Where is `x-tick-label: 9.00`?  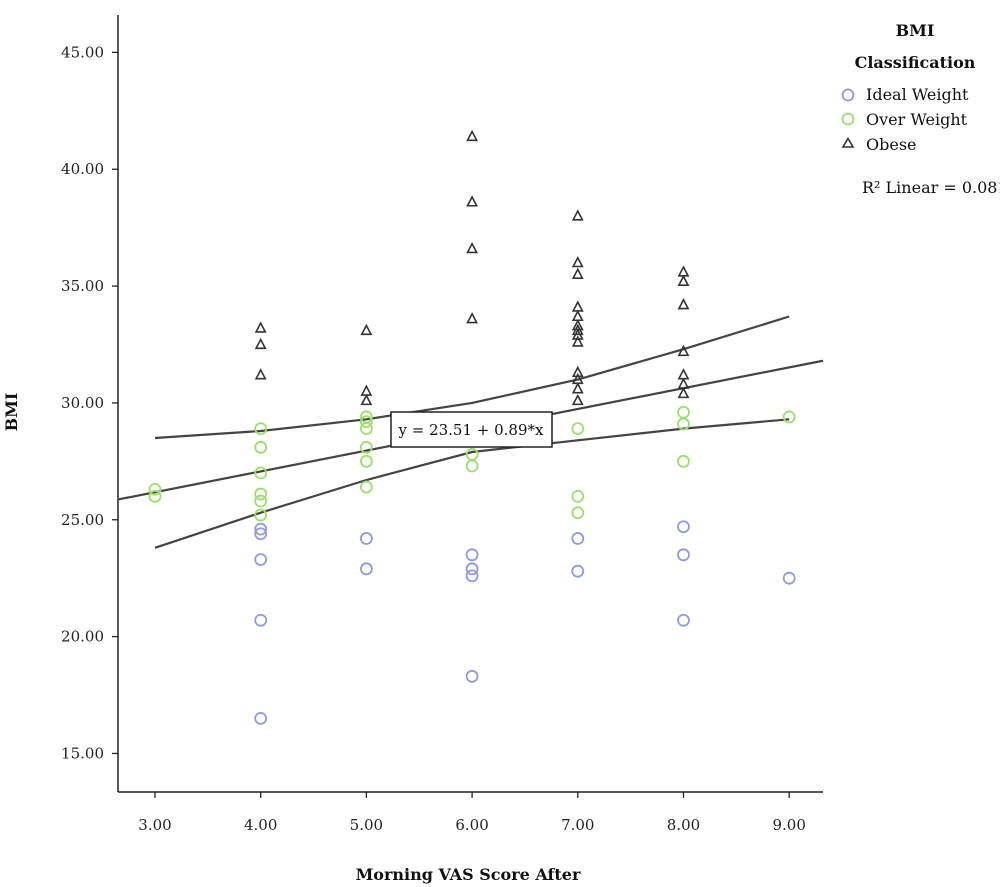 x-tick-label: 9.00 is located at coordinates (788, 825).